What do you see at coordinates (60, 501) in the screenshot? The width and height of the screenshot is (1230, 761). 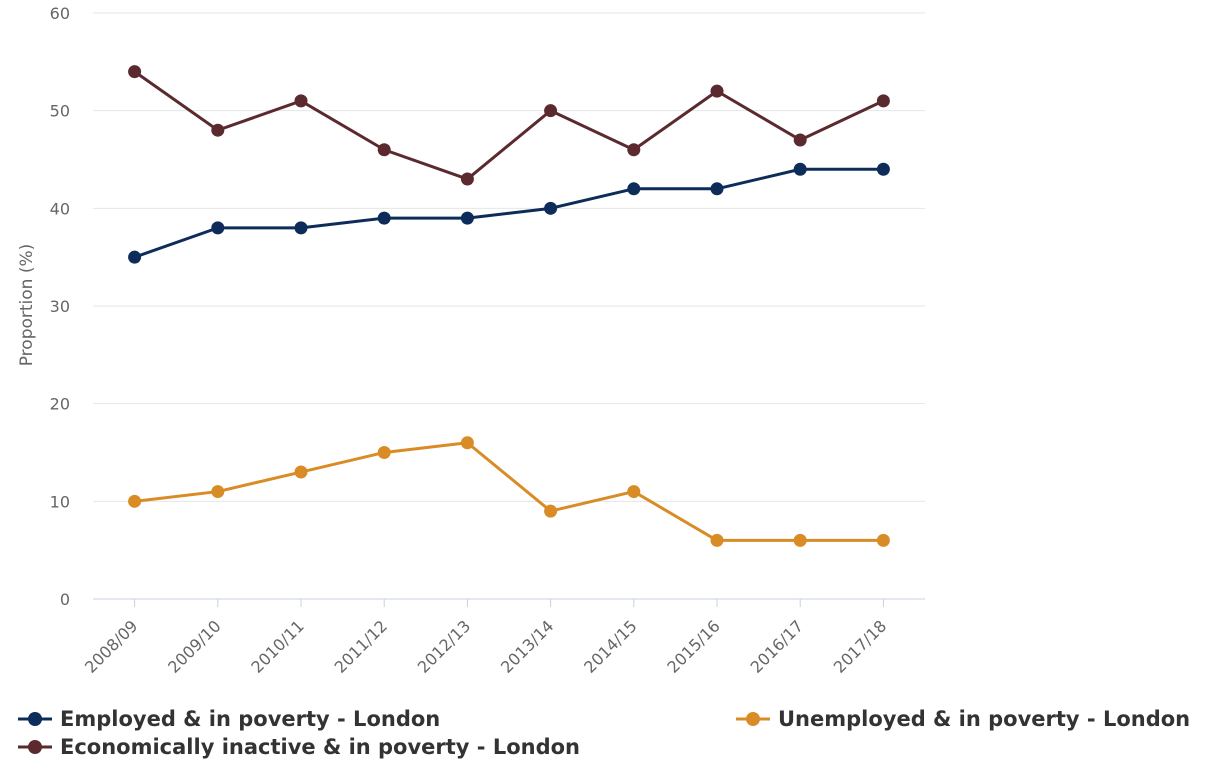 I see `y-tick-label-10: 10` at bounding box center [60, 501].